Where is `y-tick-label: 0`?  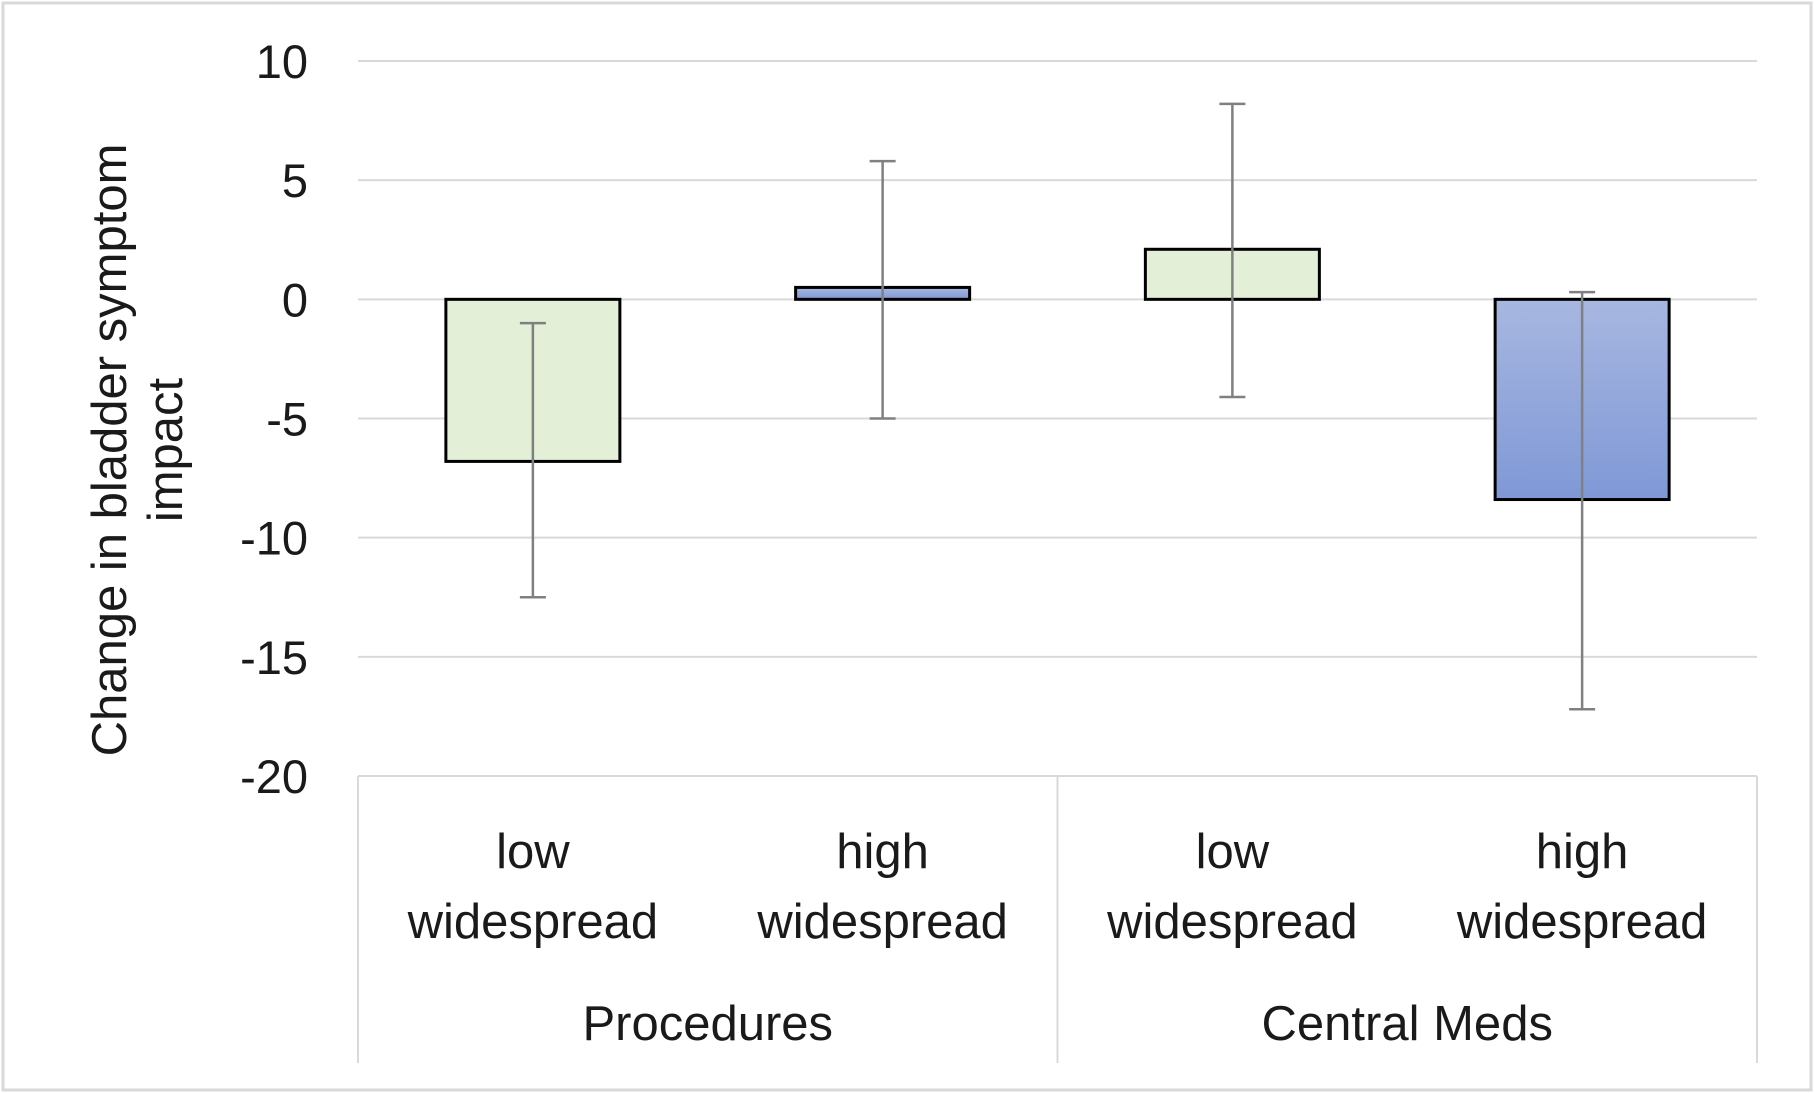 y-tick-label: 0 is located at coordinates (295, 299).